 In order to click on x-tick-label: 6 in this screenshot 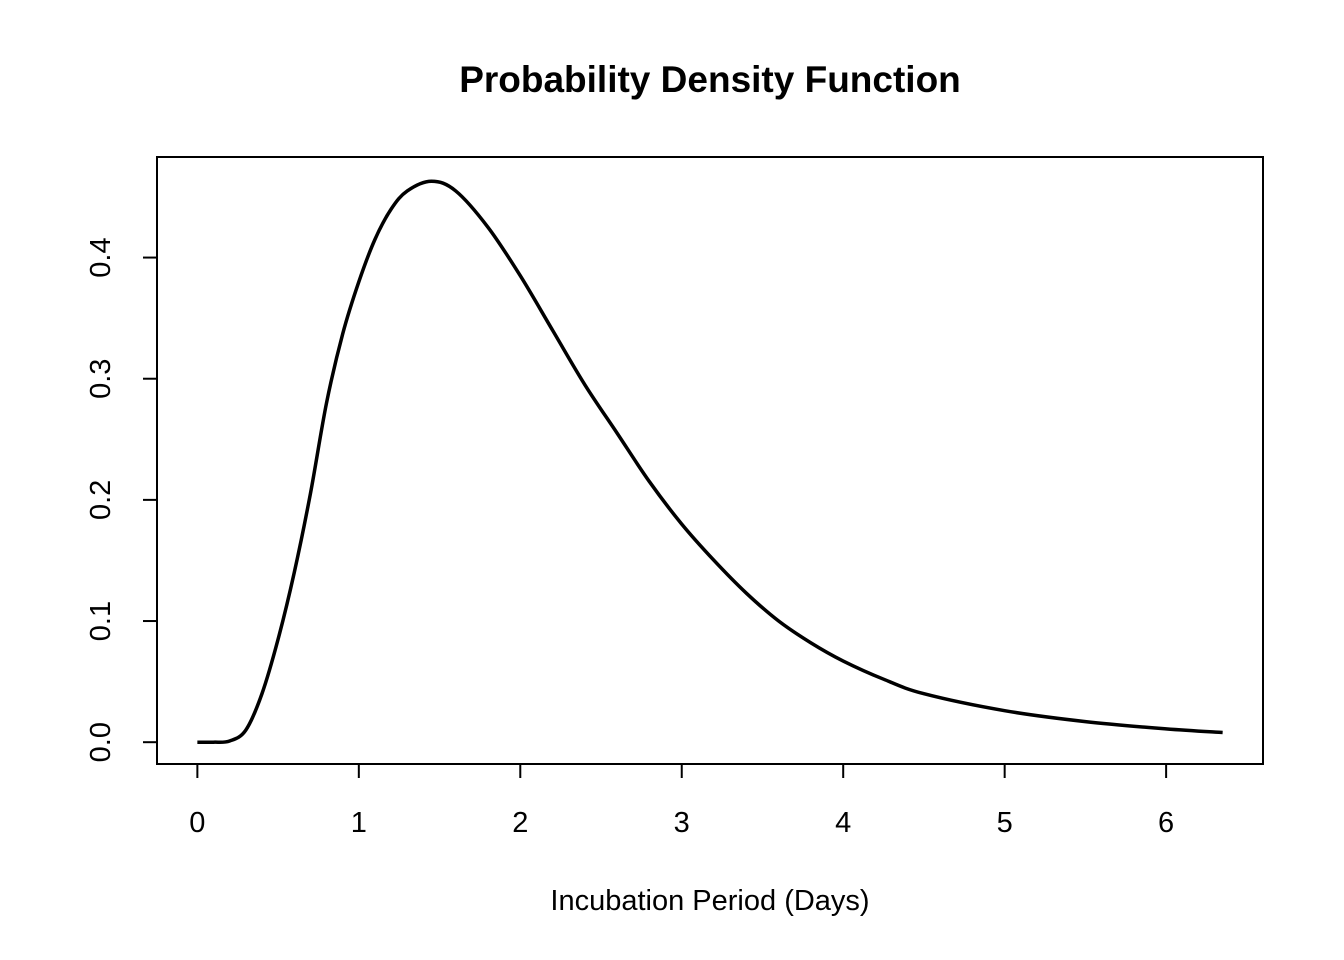, I will do `click(1166, 823)`.